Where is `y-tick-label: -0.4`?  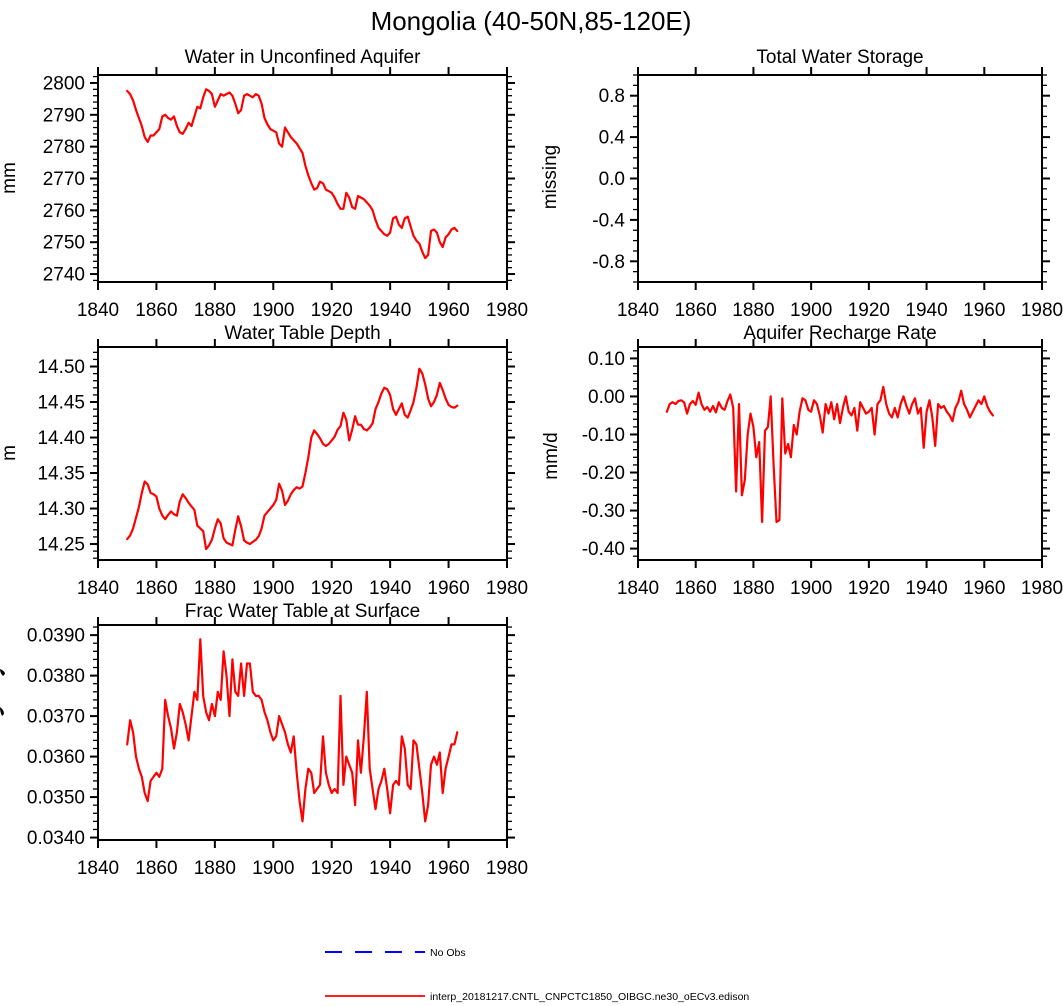
y-tick-label: -0.4 is located at coordinates (608, 220).